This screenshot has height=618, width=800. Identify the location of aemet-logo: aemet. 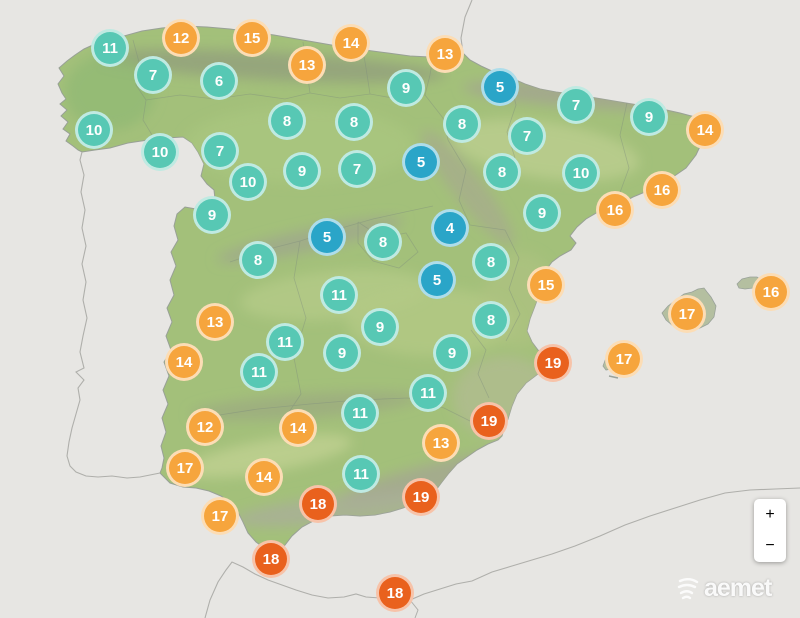
(723, 588).